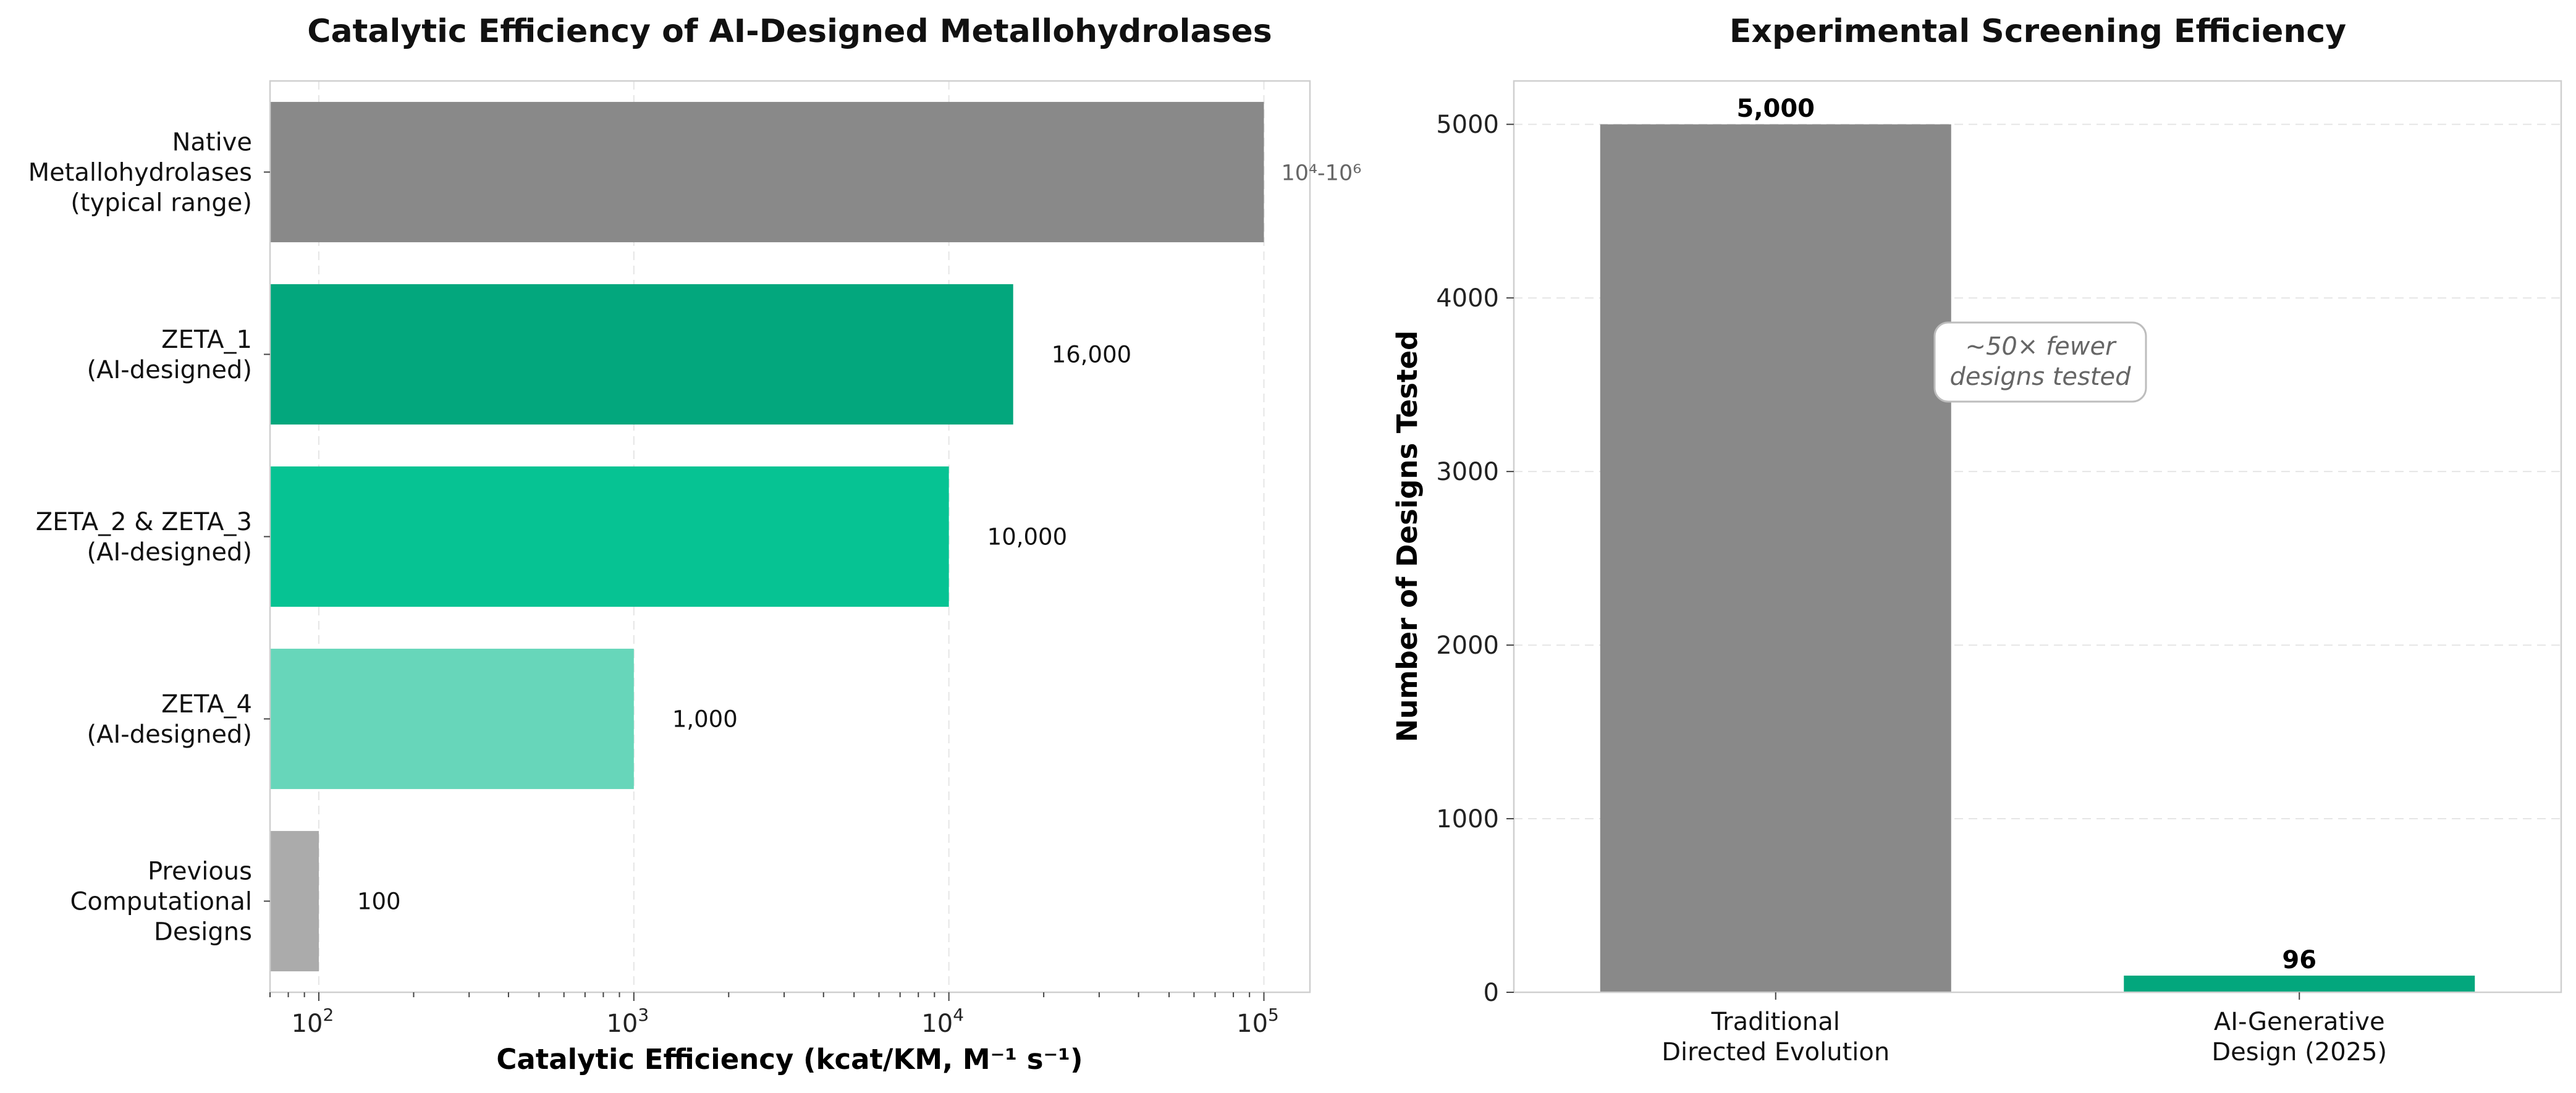 The height and width of the screenshot is (1093, 2576). I want to click on value-label: 16,000, so click(1091, 355).